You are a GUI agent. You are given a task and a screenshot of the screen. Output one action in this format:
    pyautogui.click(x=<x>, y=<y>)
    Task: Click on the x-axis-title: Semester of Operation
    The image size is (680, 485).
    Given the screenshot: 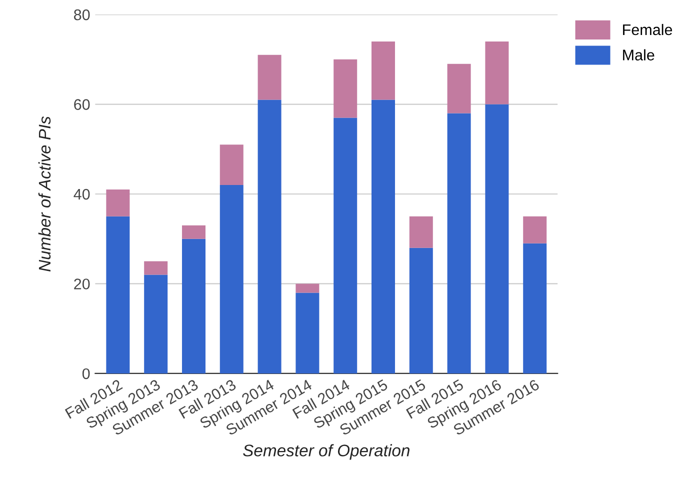 What is the action you would take?
    pyautogui.click(x=326, y=452)
    